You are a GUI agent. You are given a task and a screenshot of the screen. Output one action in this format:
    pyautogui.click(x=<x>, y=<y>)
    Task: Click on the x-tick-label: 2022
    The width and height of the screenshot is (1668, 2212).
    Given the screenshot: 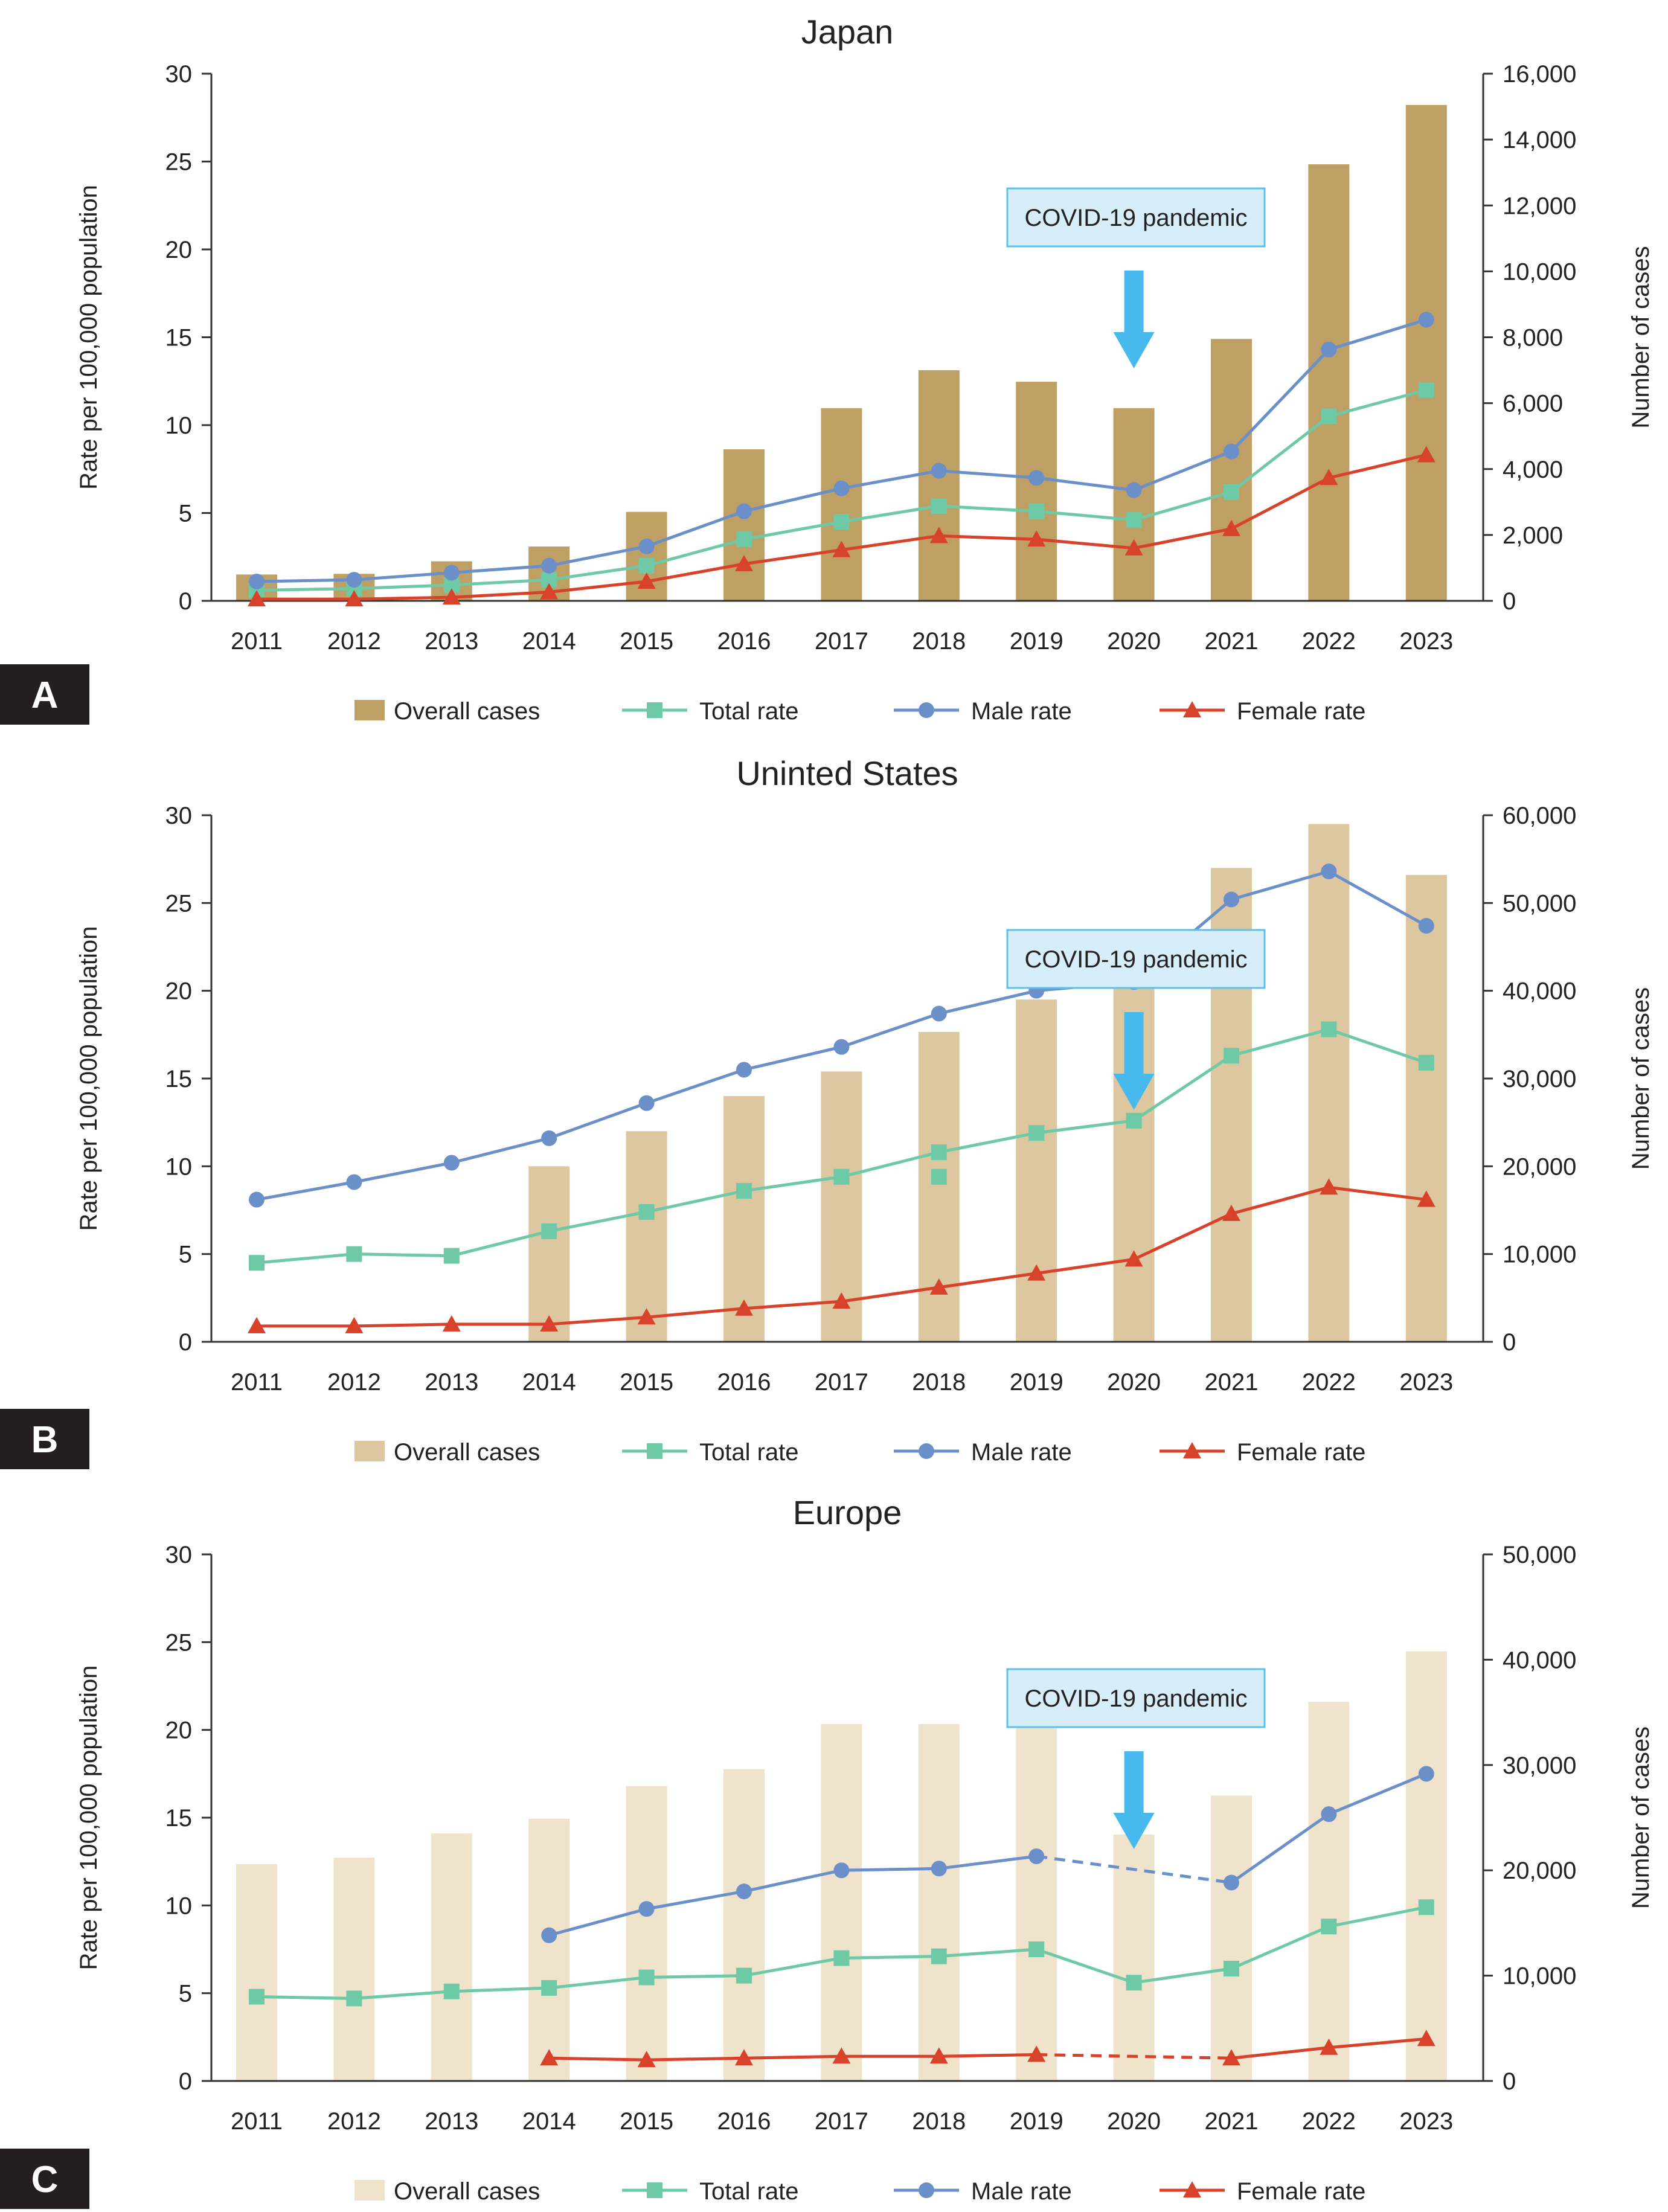 What is the action you would take?
    pyautogui.click(x=1329, y=1382)
    